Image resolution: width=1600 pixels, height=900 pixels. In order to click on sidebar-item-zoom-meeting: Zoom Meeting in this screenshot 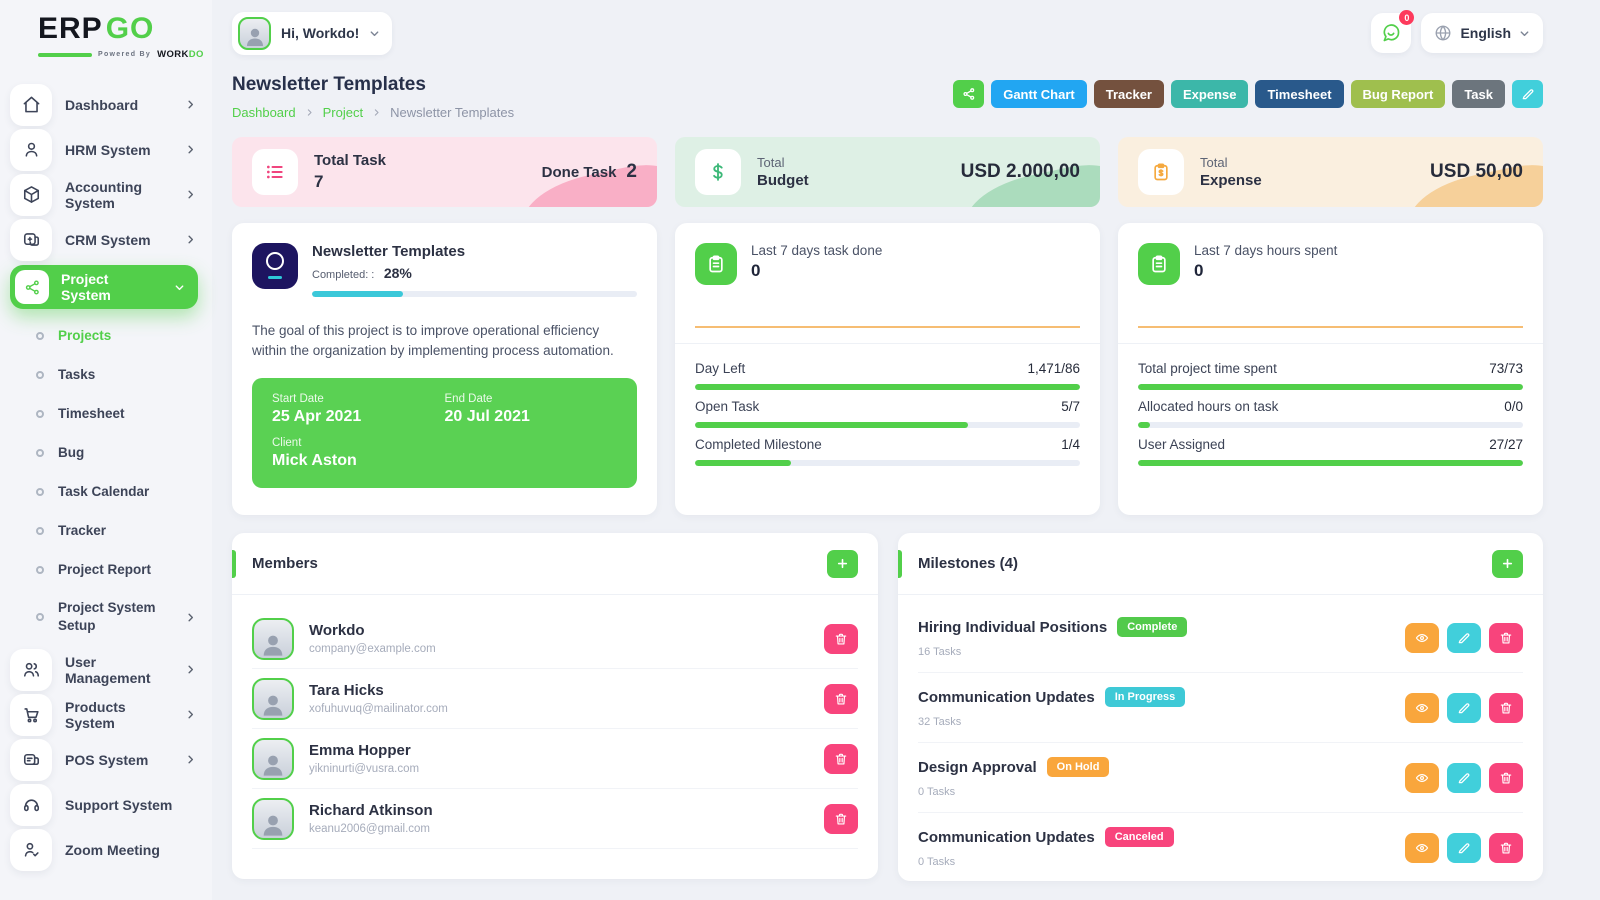, I will do `click(111, 849)`.